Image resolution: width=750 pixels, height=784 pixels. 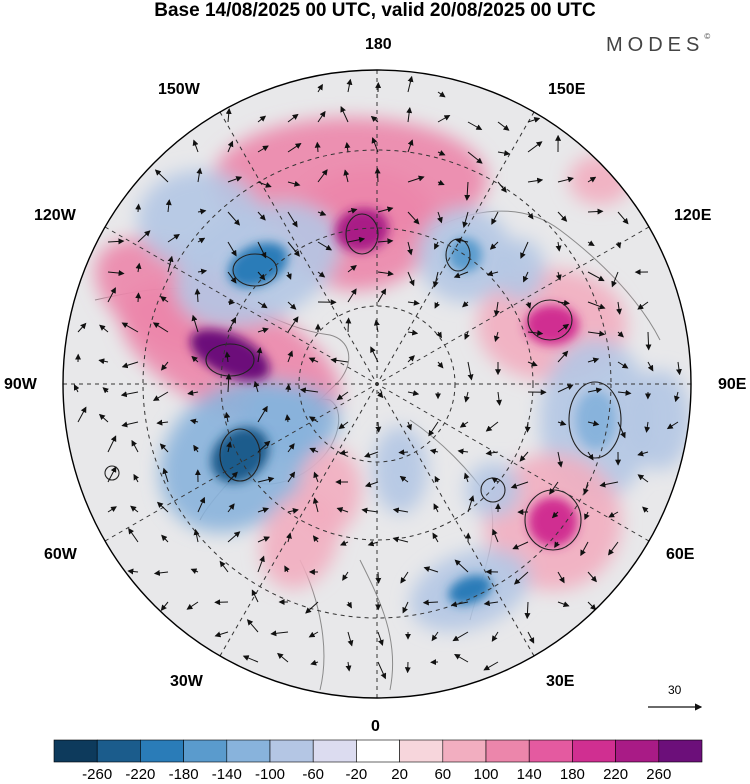 I want to click on lon-label-120e: 120E, so click(x=692, y=216).